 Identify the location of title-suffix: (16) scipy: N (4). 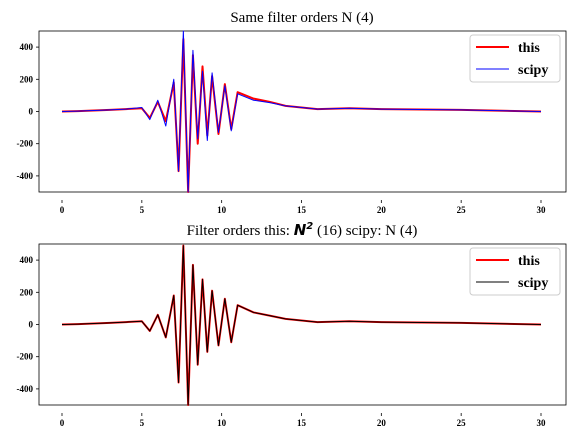
(365, 231).